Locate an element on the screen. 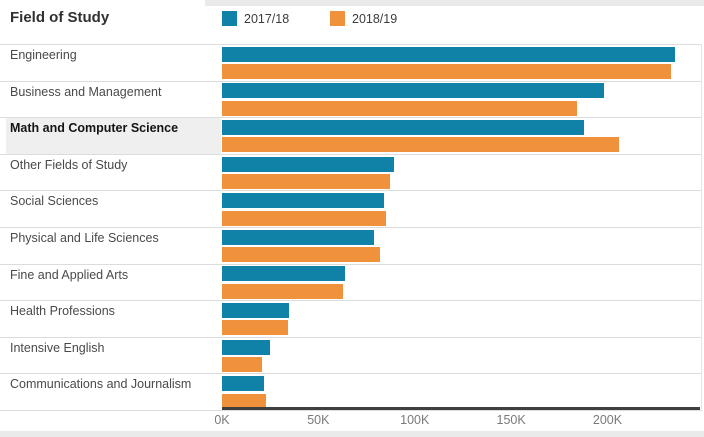  category-label: Communications and Journalism is located at coordinates (101, 384).